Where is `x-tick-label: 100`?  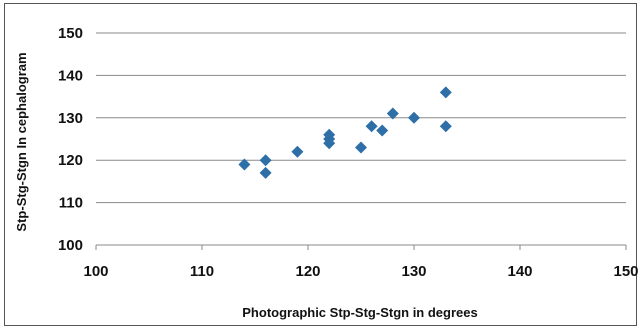
x-tick-label: 100 is located at coordinates (95, 271).